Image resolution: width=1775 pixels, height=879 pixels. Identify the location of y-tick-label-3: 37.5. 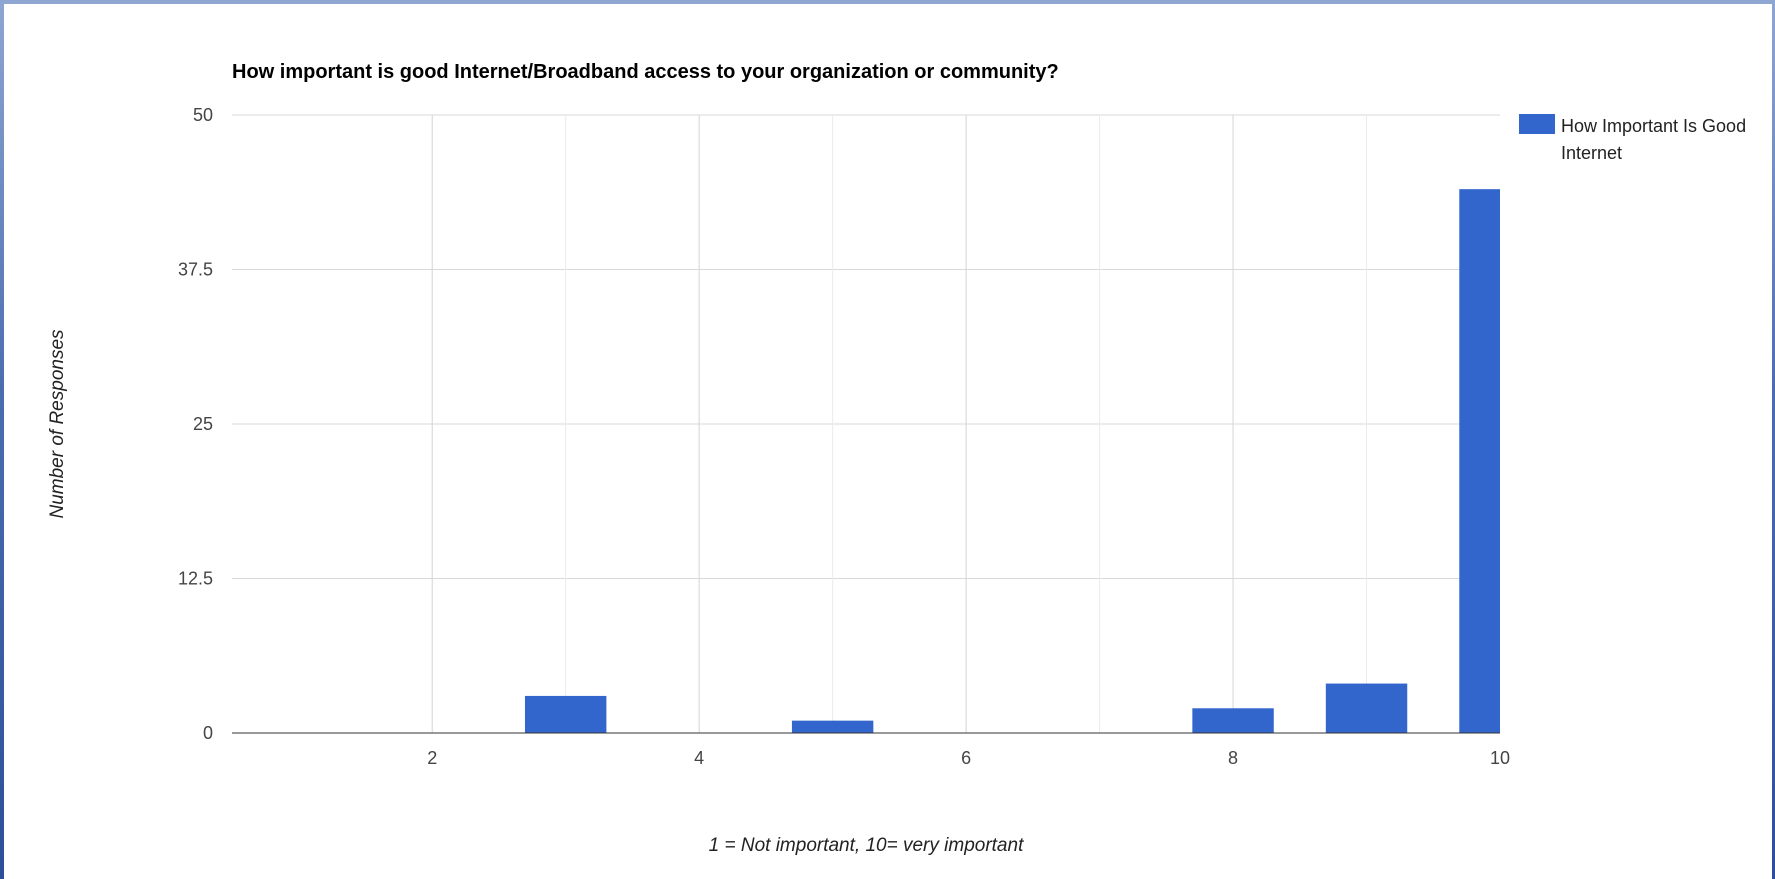
(195, 270).